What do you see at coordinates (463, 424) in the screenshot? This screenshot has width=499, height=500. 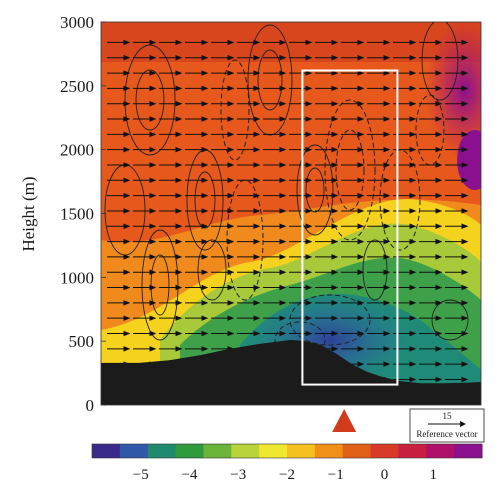 I see `reference-vector-arrowhead` at bounding box center [463, 424].